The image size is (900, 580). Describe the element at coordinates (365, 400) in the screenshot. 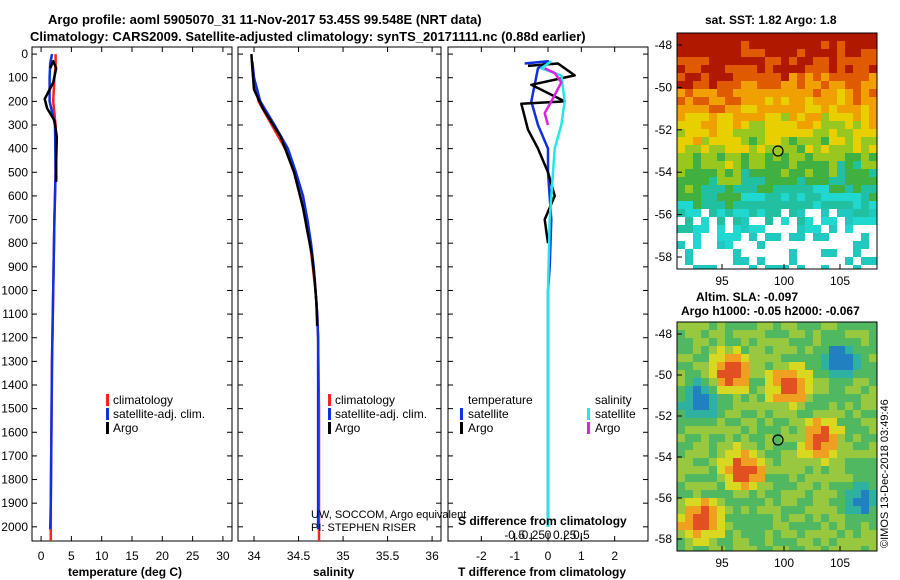

I see `legend-label-climatology: climatology` at that location.